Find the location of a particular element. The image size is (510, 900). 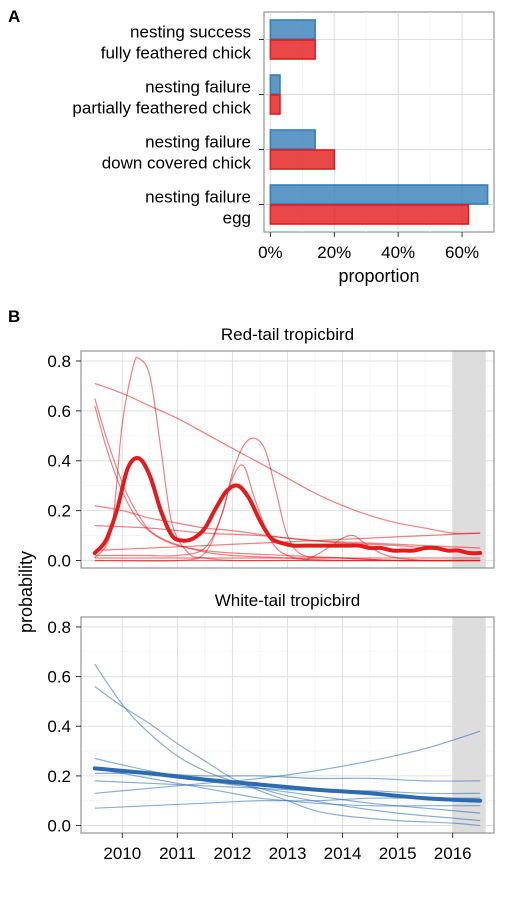

panel-label-b: B is located at coordinates (14, 316).